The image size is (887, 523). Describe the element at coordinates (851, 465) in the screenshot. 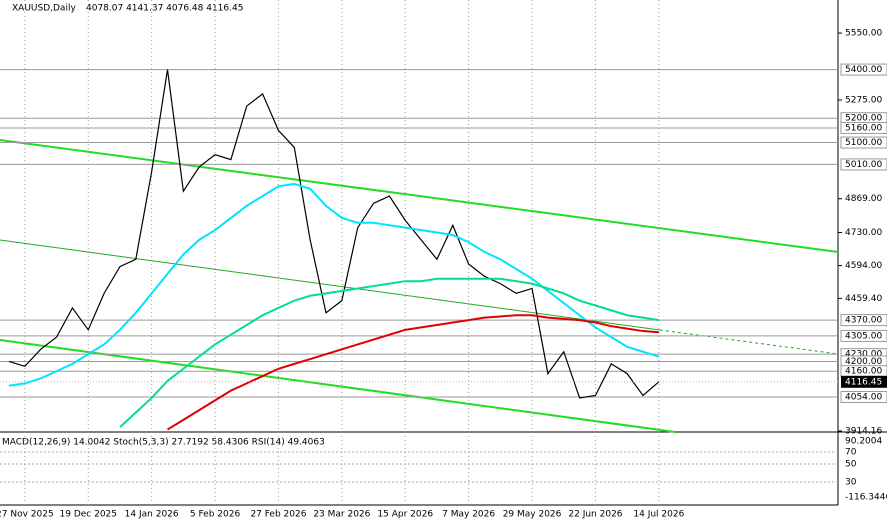

I see `indicator-tick-label: 50` at that location.